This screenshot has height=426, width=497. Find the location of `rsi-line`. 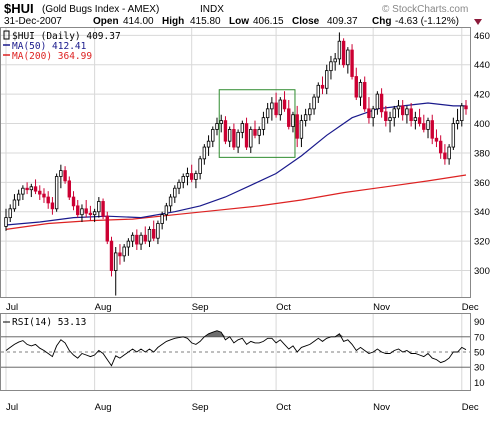

rsi-line is located at coordinates (236, 348).